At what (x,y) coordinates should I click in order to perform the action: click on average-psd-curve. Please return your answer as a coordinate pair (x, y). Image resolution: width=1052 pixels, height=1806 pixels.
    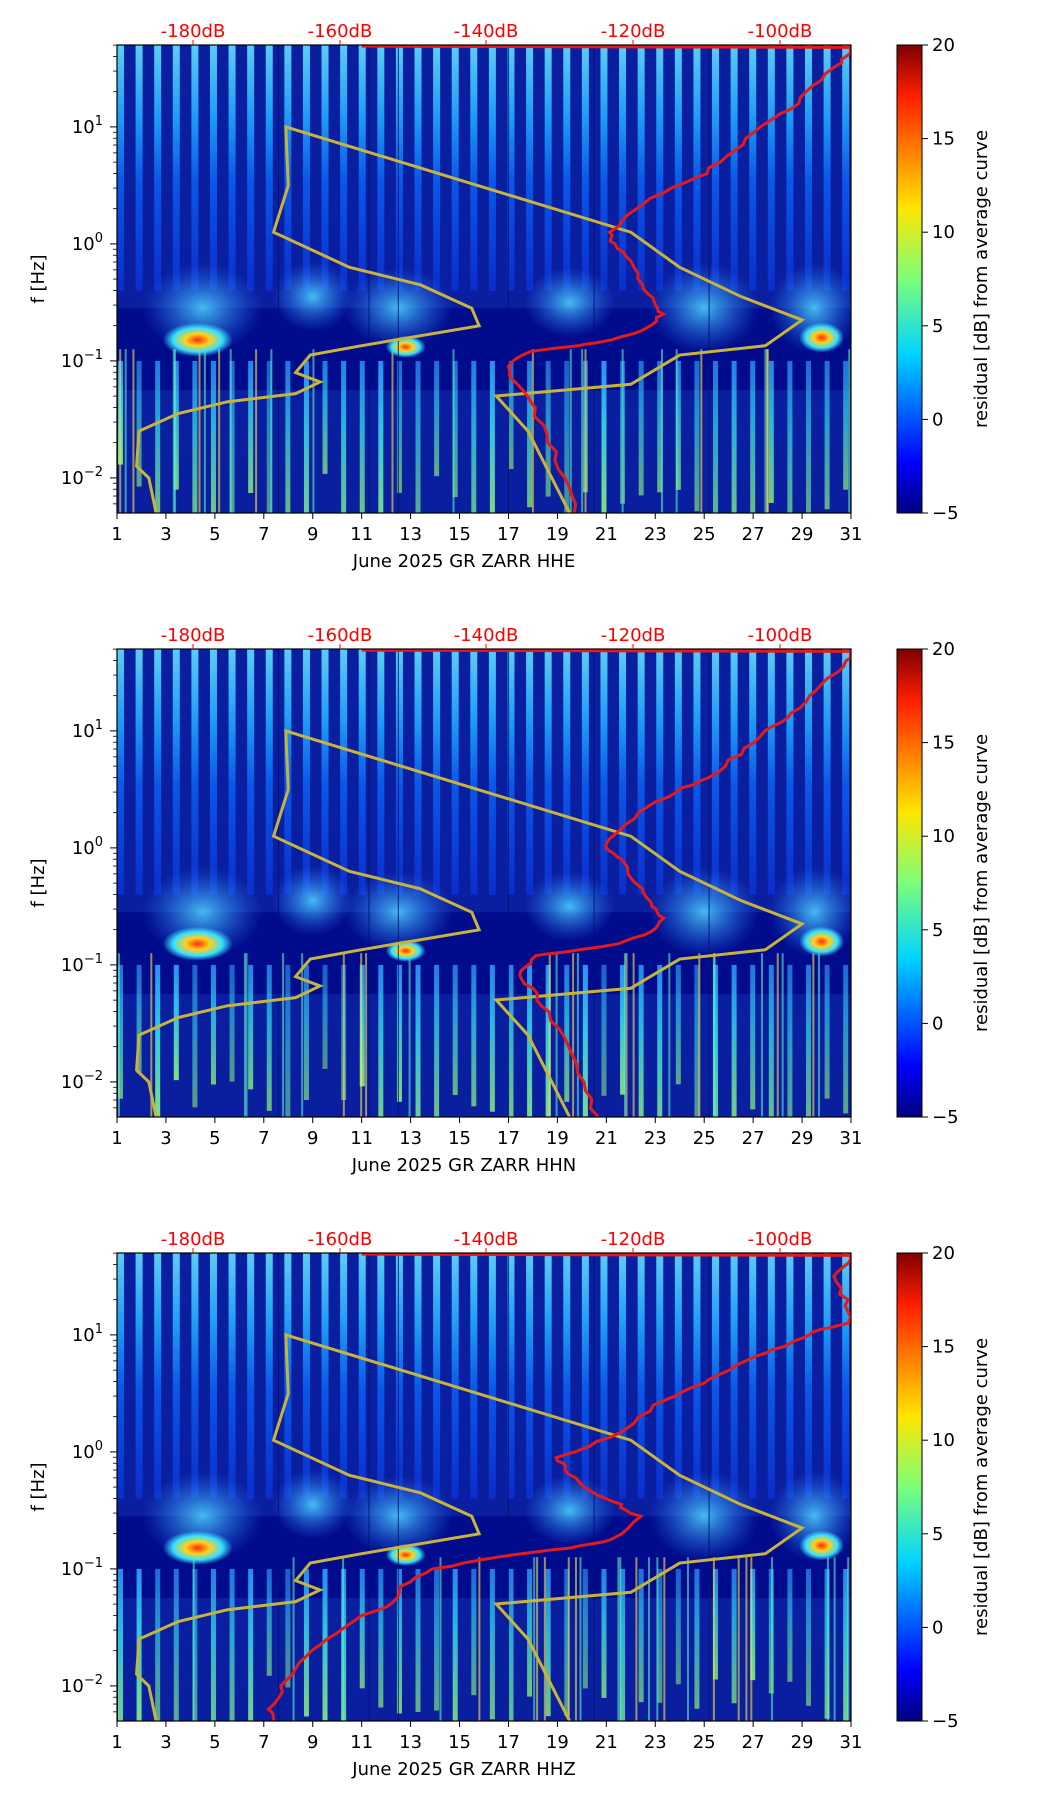
    Looking at the image, I should click on (606, 883).